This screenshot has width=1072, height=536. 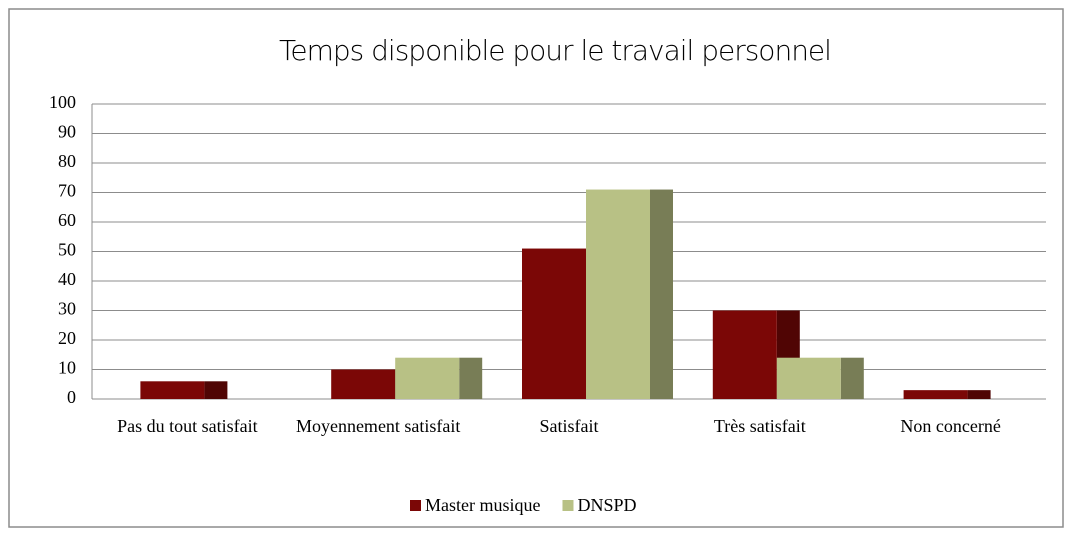 I want to click on y-tick-label: 100, so click(x=62, y=102).